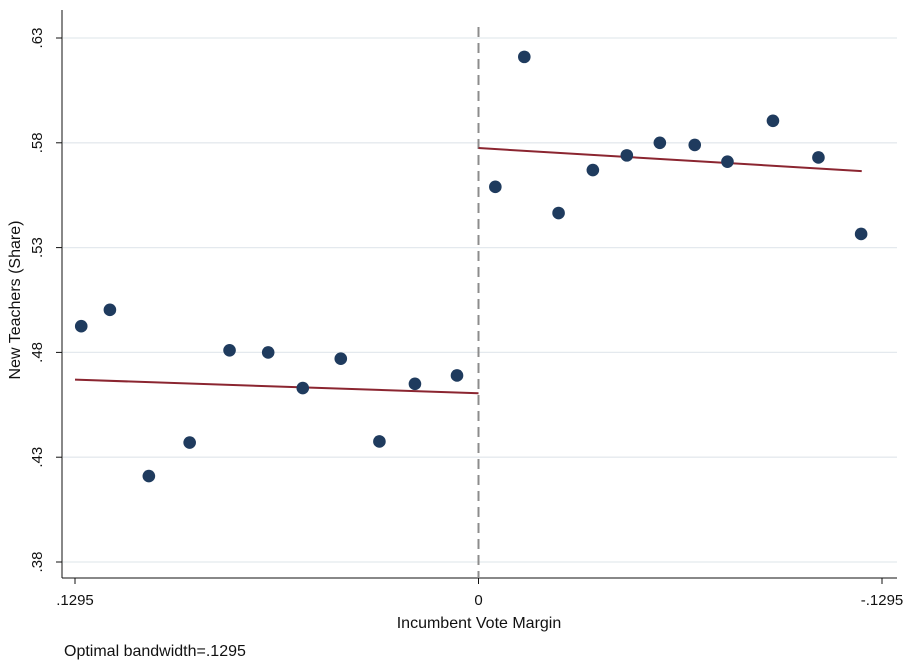 This screenshot has height=661, width=924. I want to click on x-tick-label: .1295, so click(75, 600).